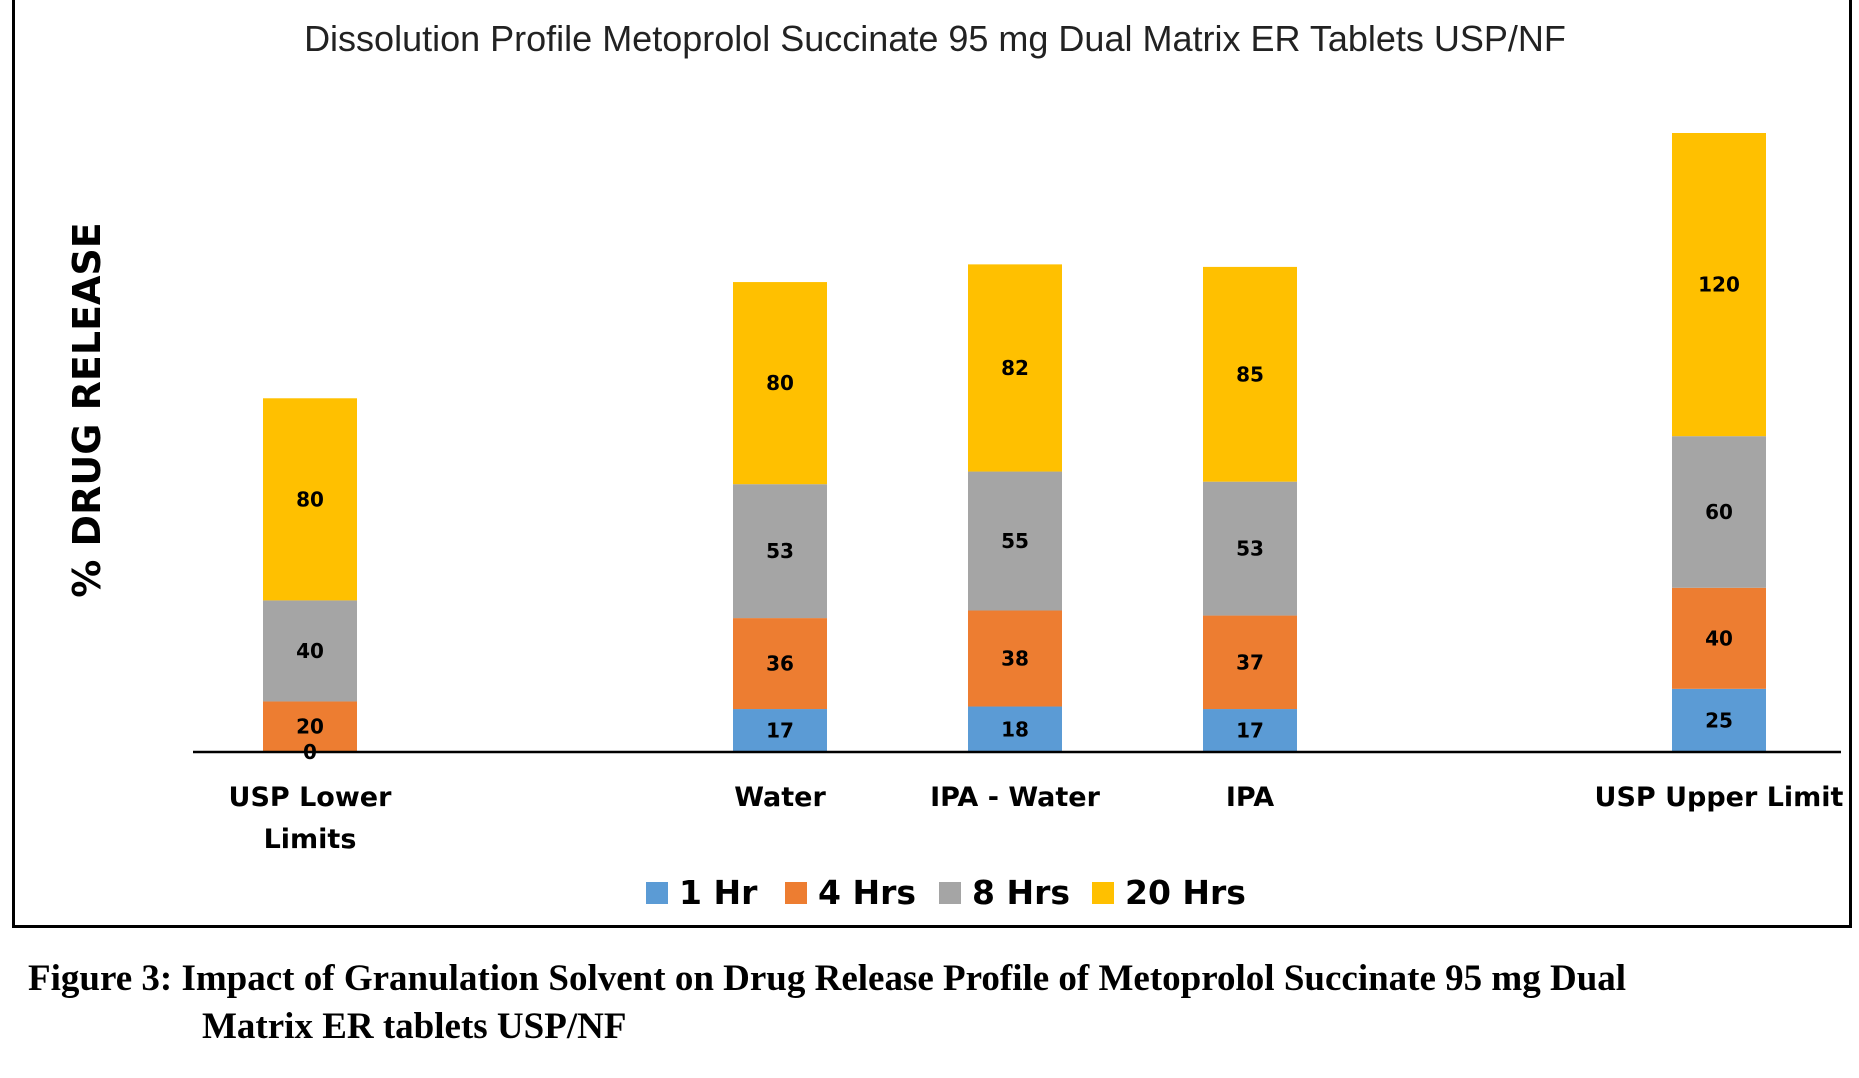 The width and height of the screenshot is (1859, 1078). I want to click on data-label: 82, so click(1015, 368).